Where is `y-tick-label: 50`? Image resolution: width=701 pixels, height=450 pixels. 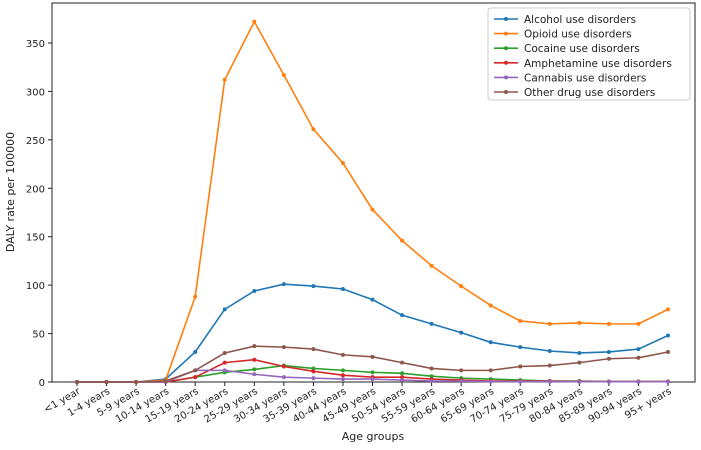
y-tick-label: 50 is located at coordinates (38, 335).